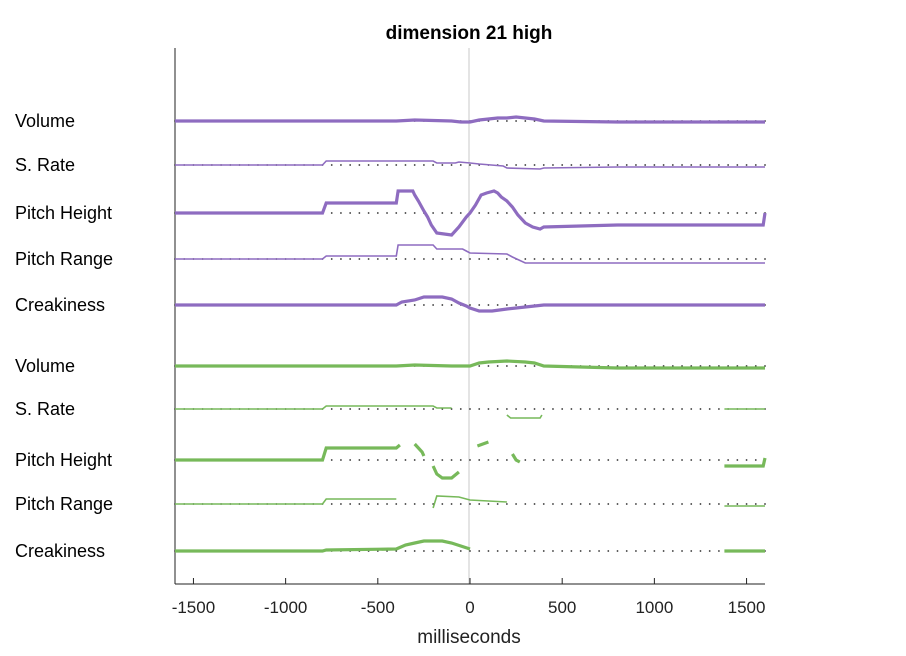 The image size is (906, 656). I want to click on x-tick-label: -1000, so click(285, 607).